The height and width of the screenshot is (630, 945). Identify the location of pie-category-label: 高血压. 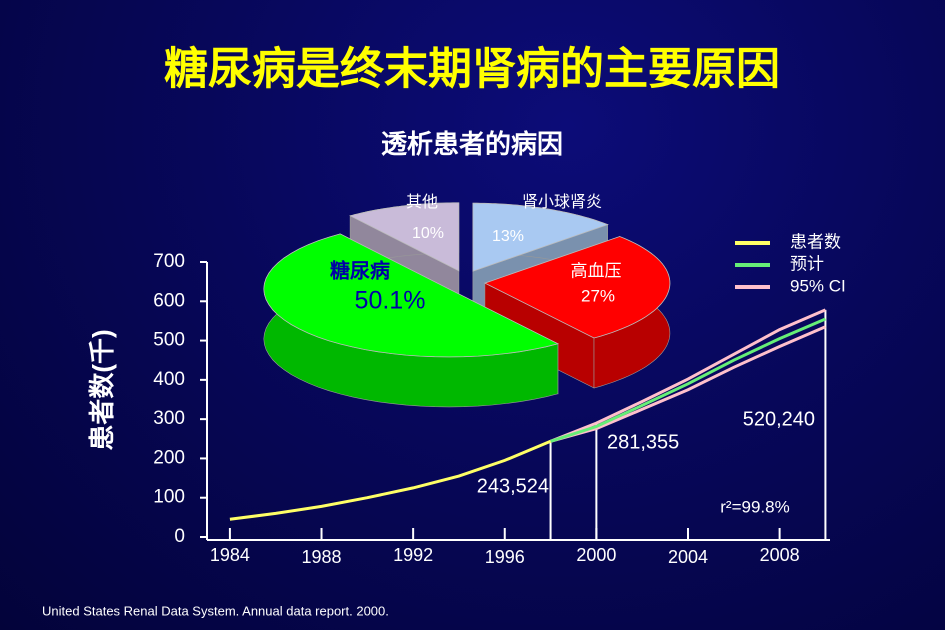
(596, 270).